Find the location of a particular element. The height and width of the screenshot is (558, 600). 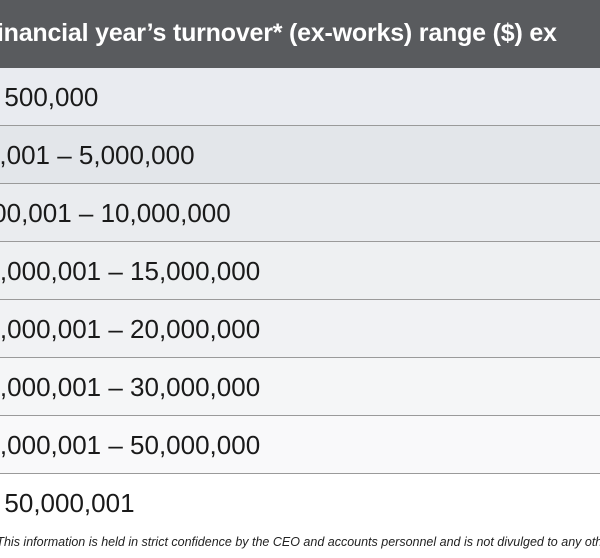

turnover-range-cell: 30,000,001 – 50,000,000 is located at coordinates (130, 445).